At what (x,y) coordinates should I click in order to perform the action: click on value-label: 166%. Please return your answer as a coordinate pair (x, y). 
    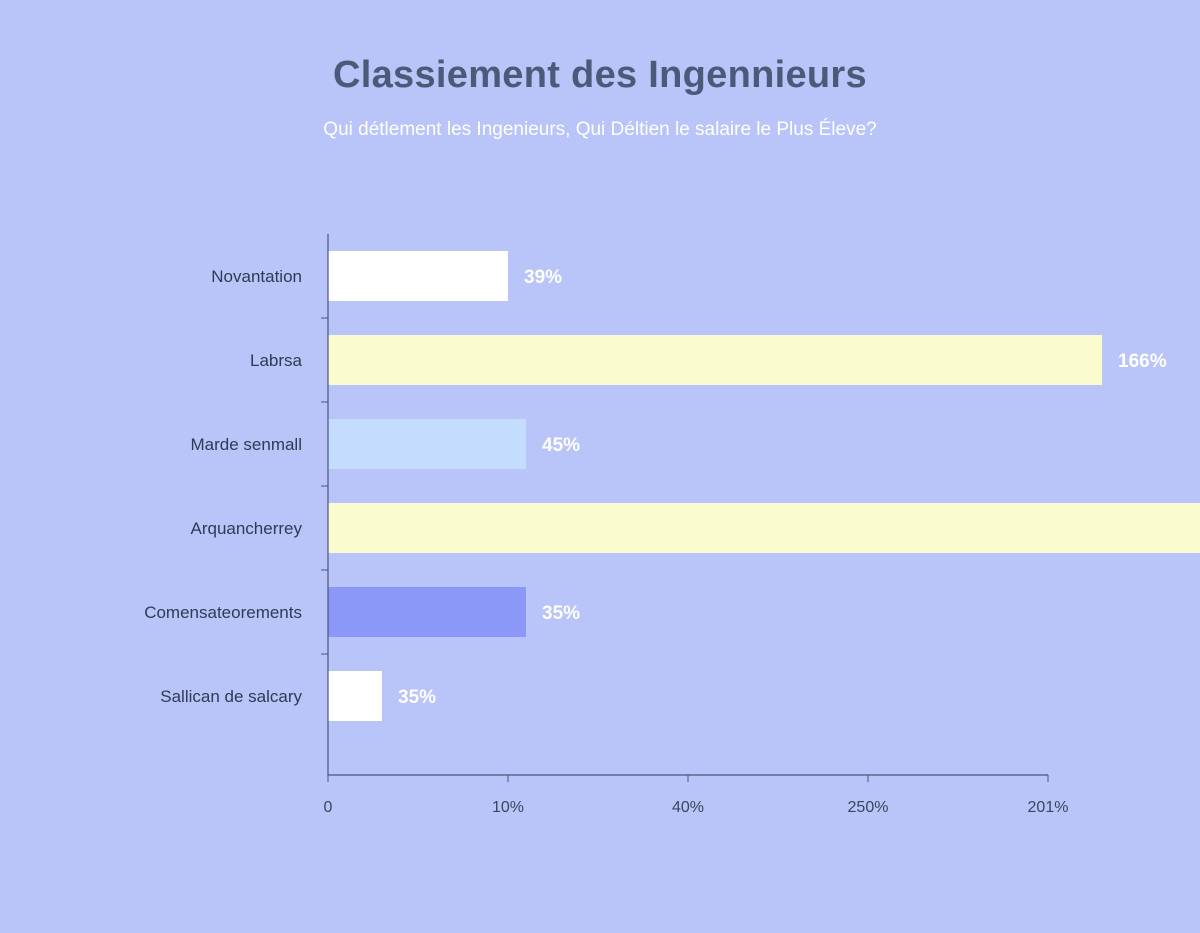
    Looking at the image, I should click on (1142, 361).